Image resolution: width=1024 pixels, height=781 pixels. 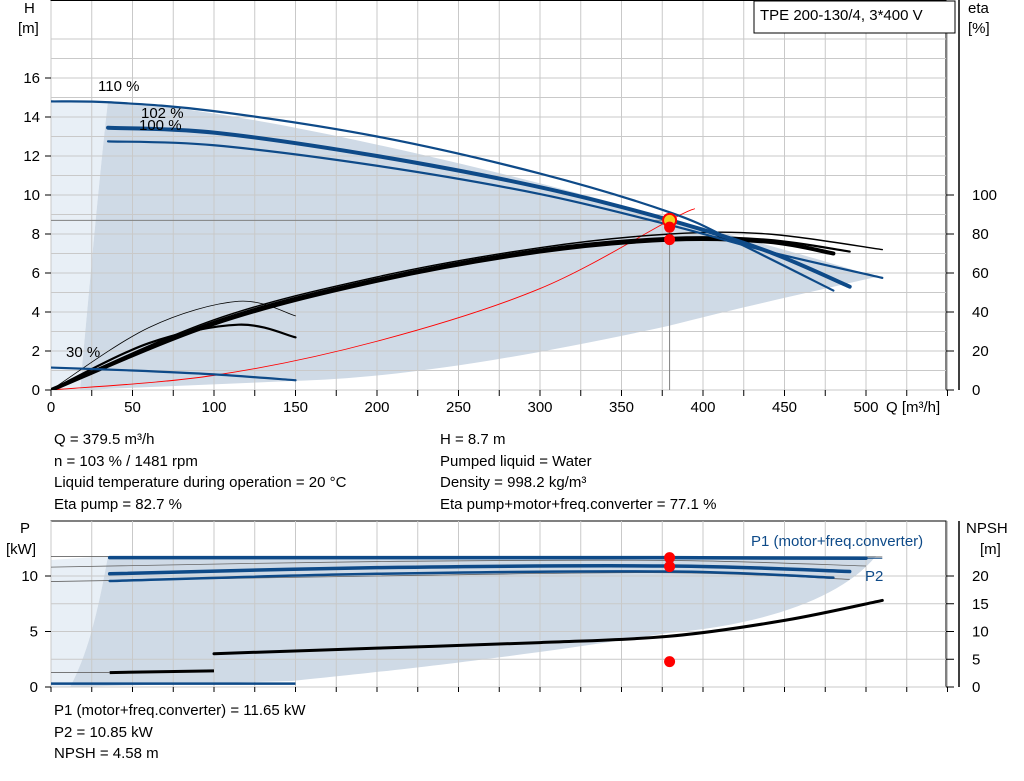 I want to click on info-head: H = 8.7 m, so click(x=473, y=439).